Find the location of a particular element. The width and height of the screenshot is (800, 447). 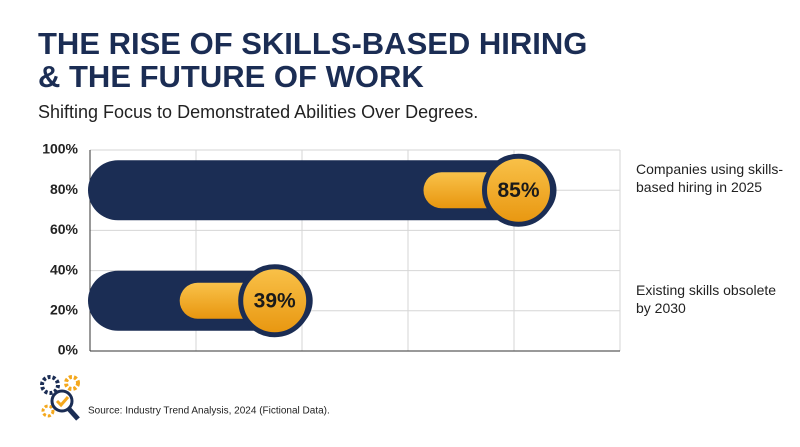

value-label: 39% is located at coordinates (275, 300).